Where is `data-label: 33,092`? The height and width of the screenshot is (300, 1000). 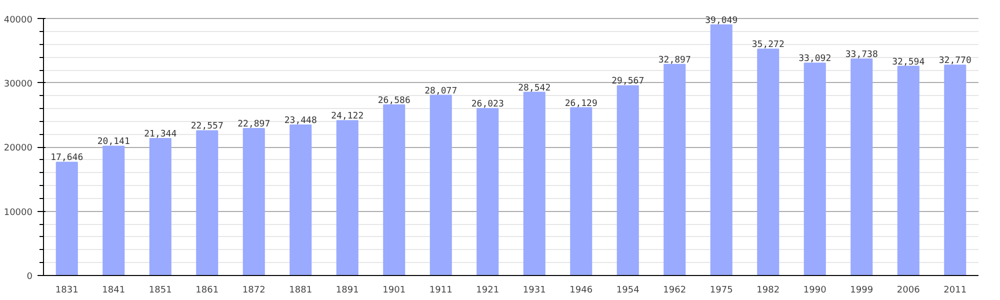 data-label: 33,092 is located at coordinates (815, 59).